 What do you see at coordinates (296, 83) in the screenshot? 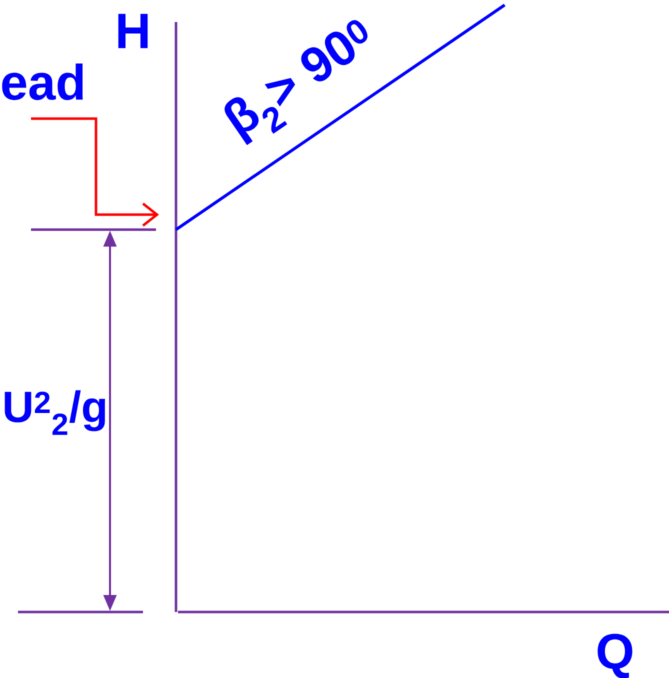
I see `text: β$_{2}$> 90$^{0}$` at bounding box center [296, 83].